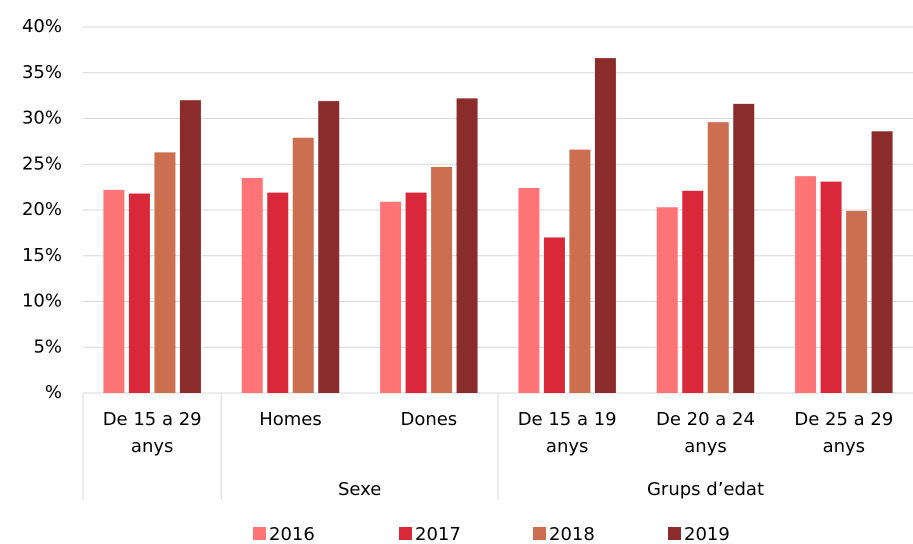  What do you see at coordinates (42, 255) in the screenshot?
I see `y-tick-label: 15%` at bounding box center [42, 255].